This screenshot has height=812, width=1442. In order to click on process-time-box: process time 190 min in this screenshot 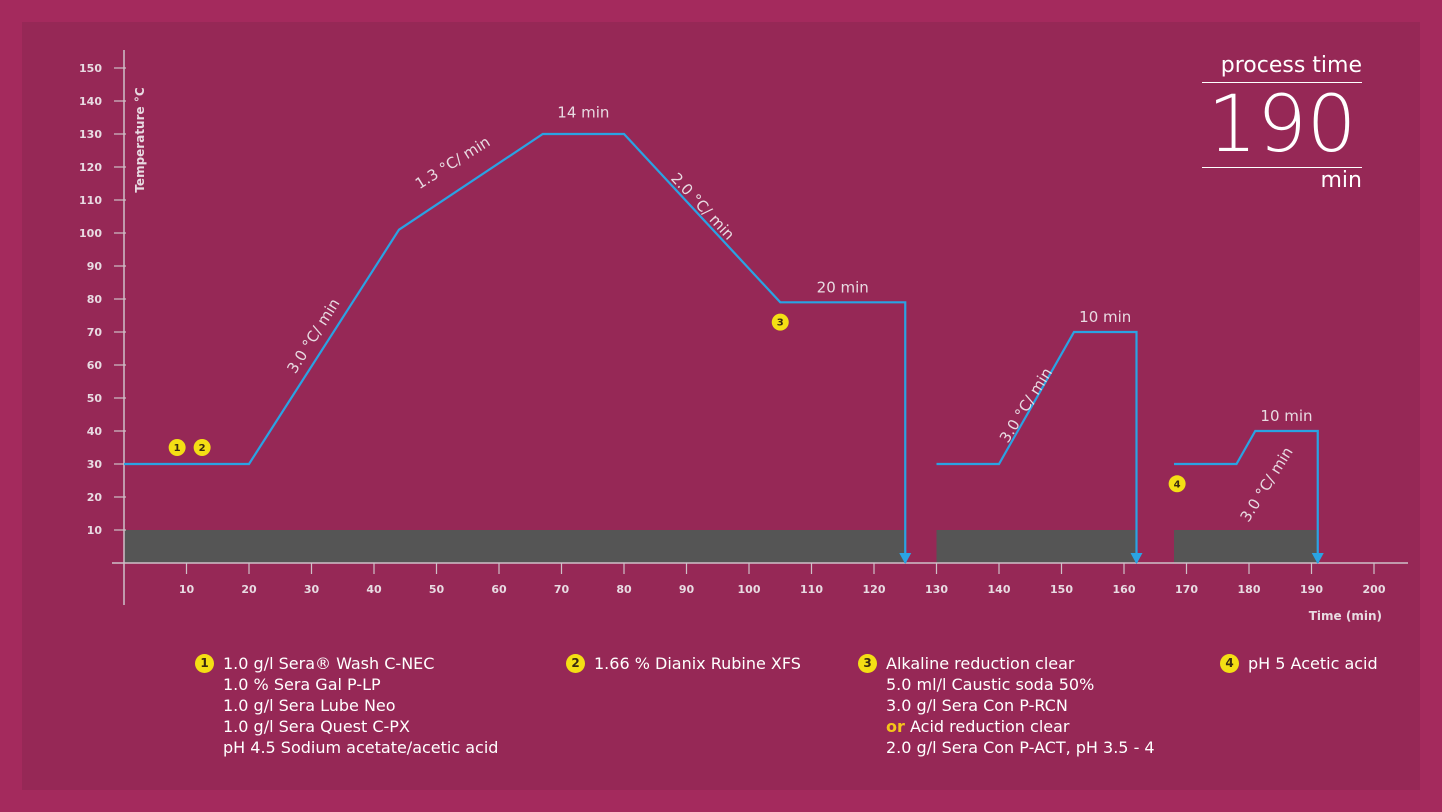, I will do `click(1282, 123)`.